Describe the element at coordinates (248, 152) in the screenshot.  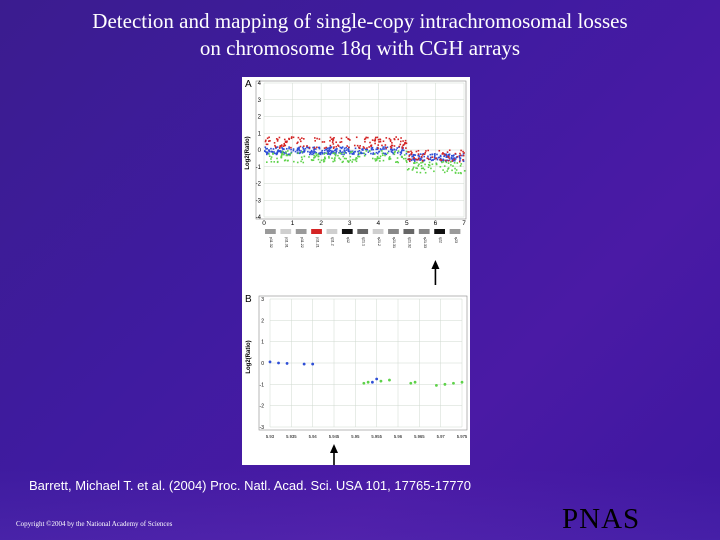
I see `panel-a-ylabel: Log2(Ratio)` at that location.